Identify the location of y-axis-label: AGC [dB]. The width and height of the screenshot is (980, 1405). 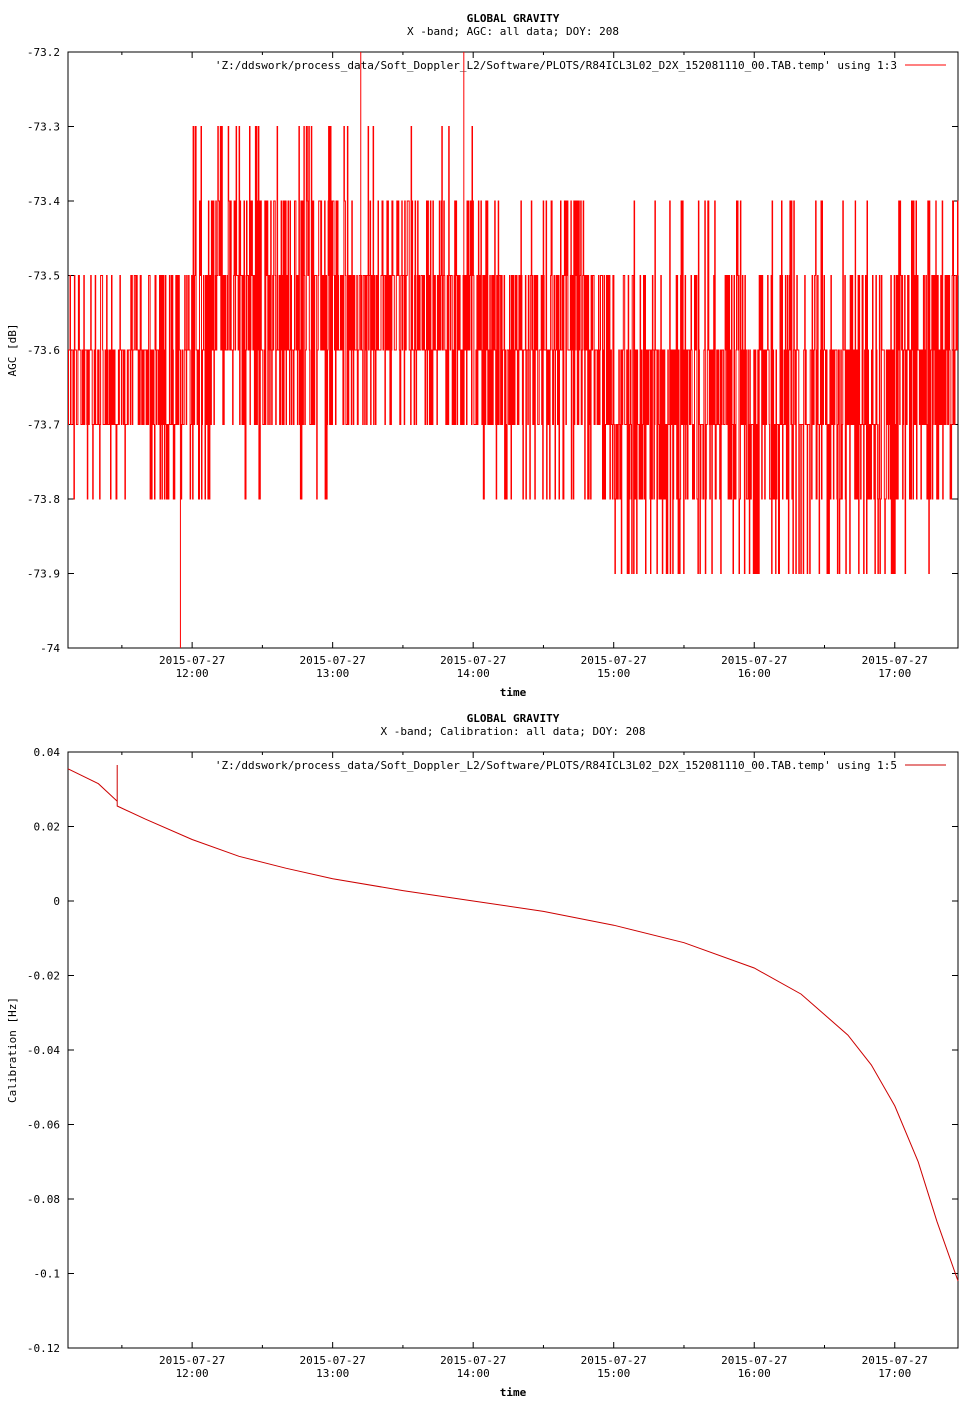
(12, 350).